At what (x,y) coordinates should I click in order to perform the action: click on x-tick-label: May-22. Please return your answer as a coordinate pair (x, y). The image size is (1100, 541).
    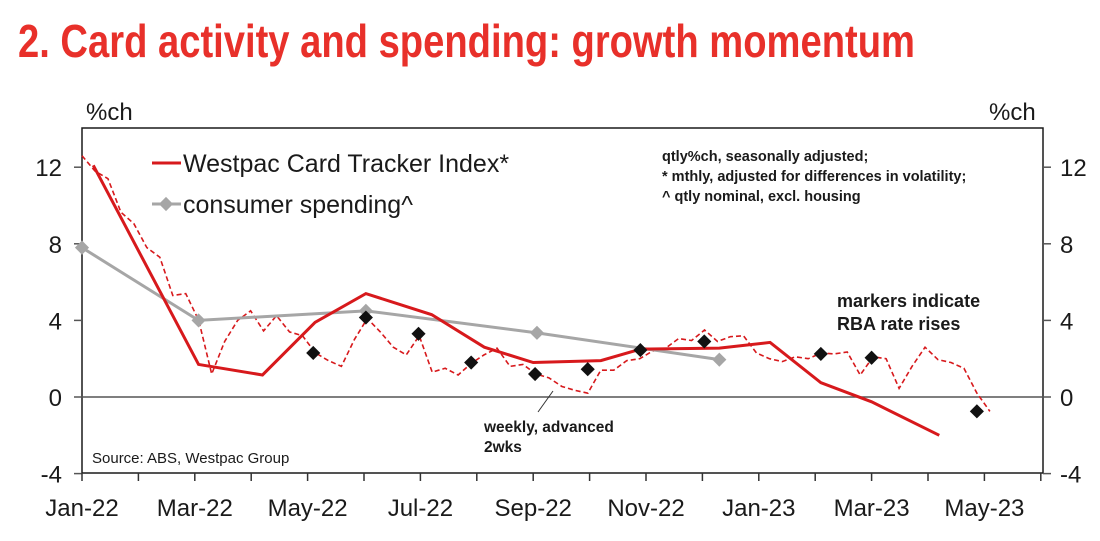
    Looking at the image, I should click on (308, 508).